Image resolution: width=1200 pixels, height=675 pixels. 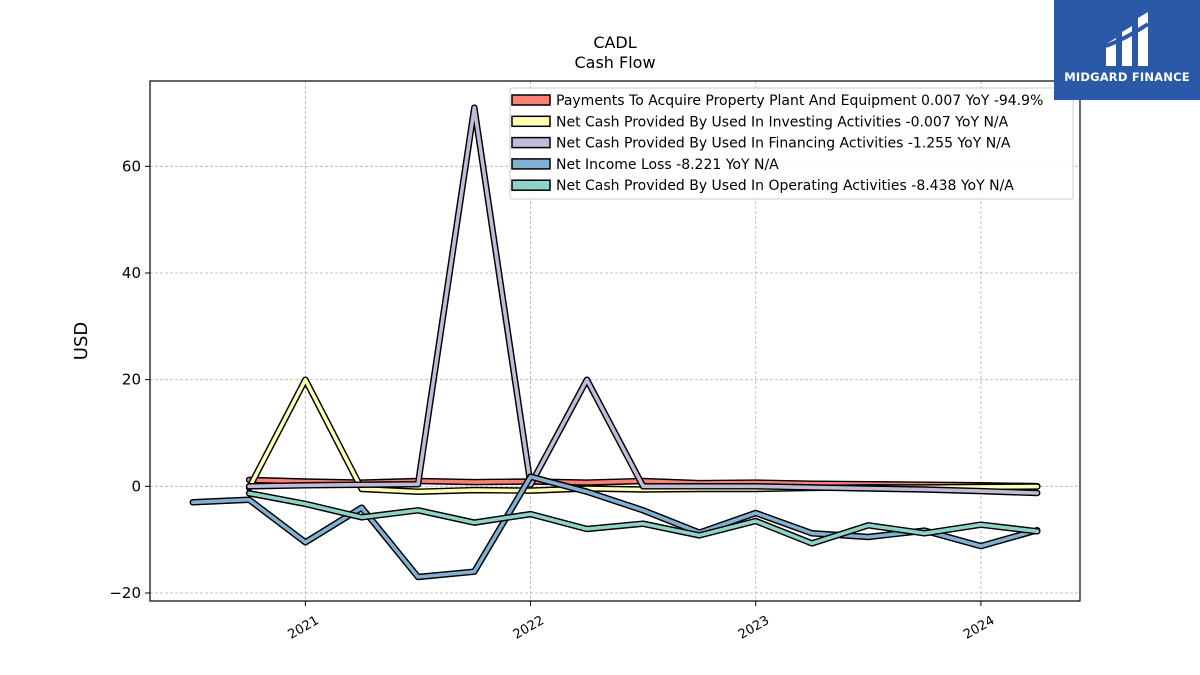 What do you see at coordinates (614, 62) in the screenshot?
I see `chart-subtitle: Cash Flow` at bounding box center [614, 62].